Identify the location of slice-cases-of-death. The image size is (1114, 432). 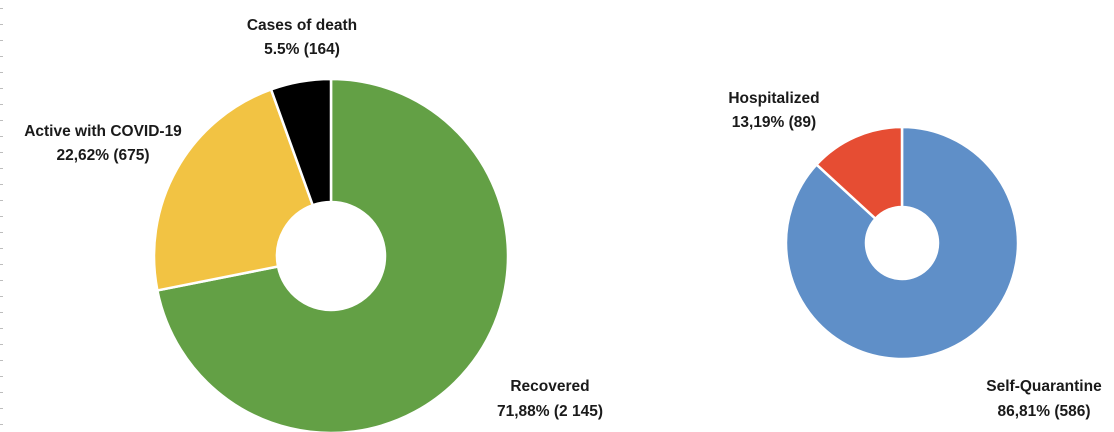
(301, 142).